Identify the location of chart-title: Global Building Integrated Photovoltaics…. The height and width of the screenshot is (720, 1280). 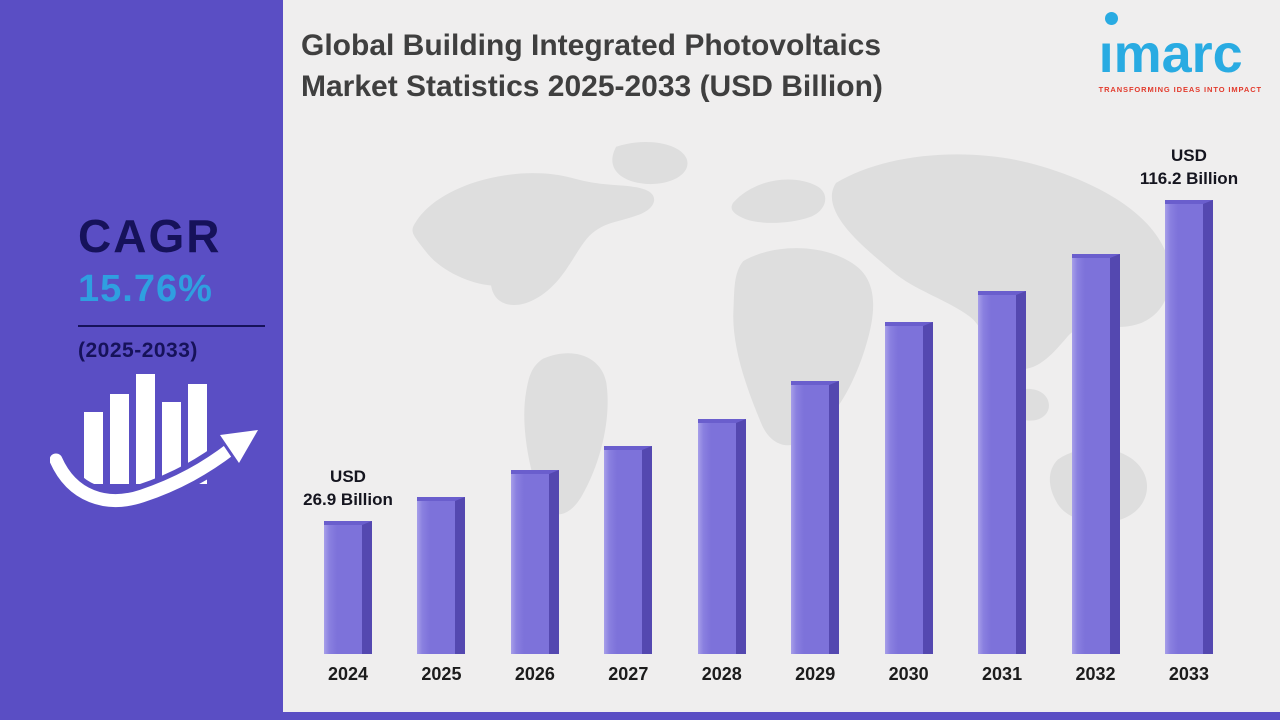
(592, 66).